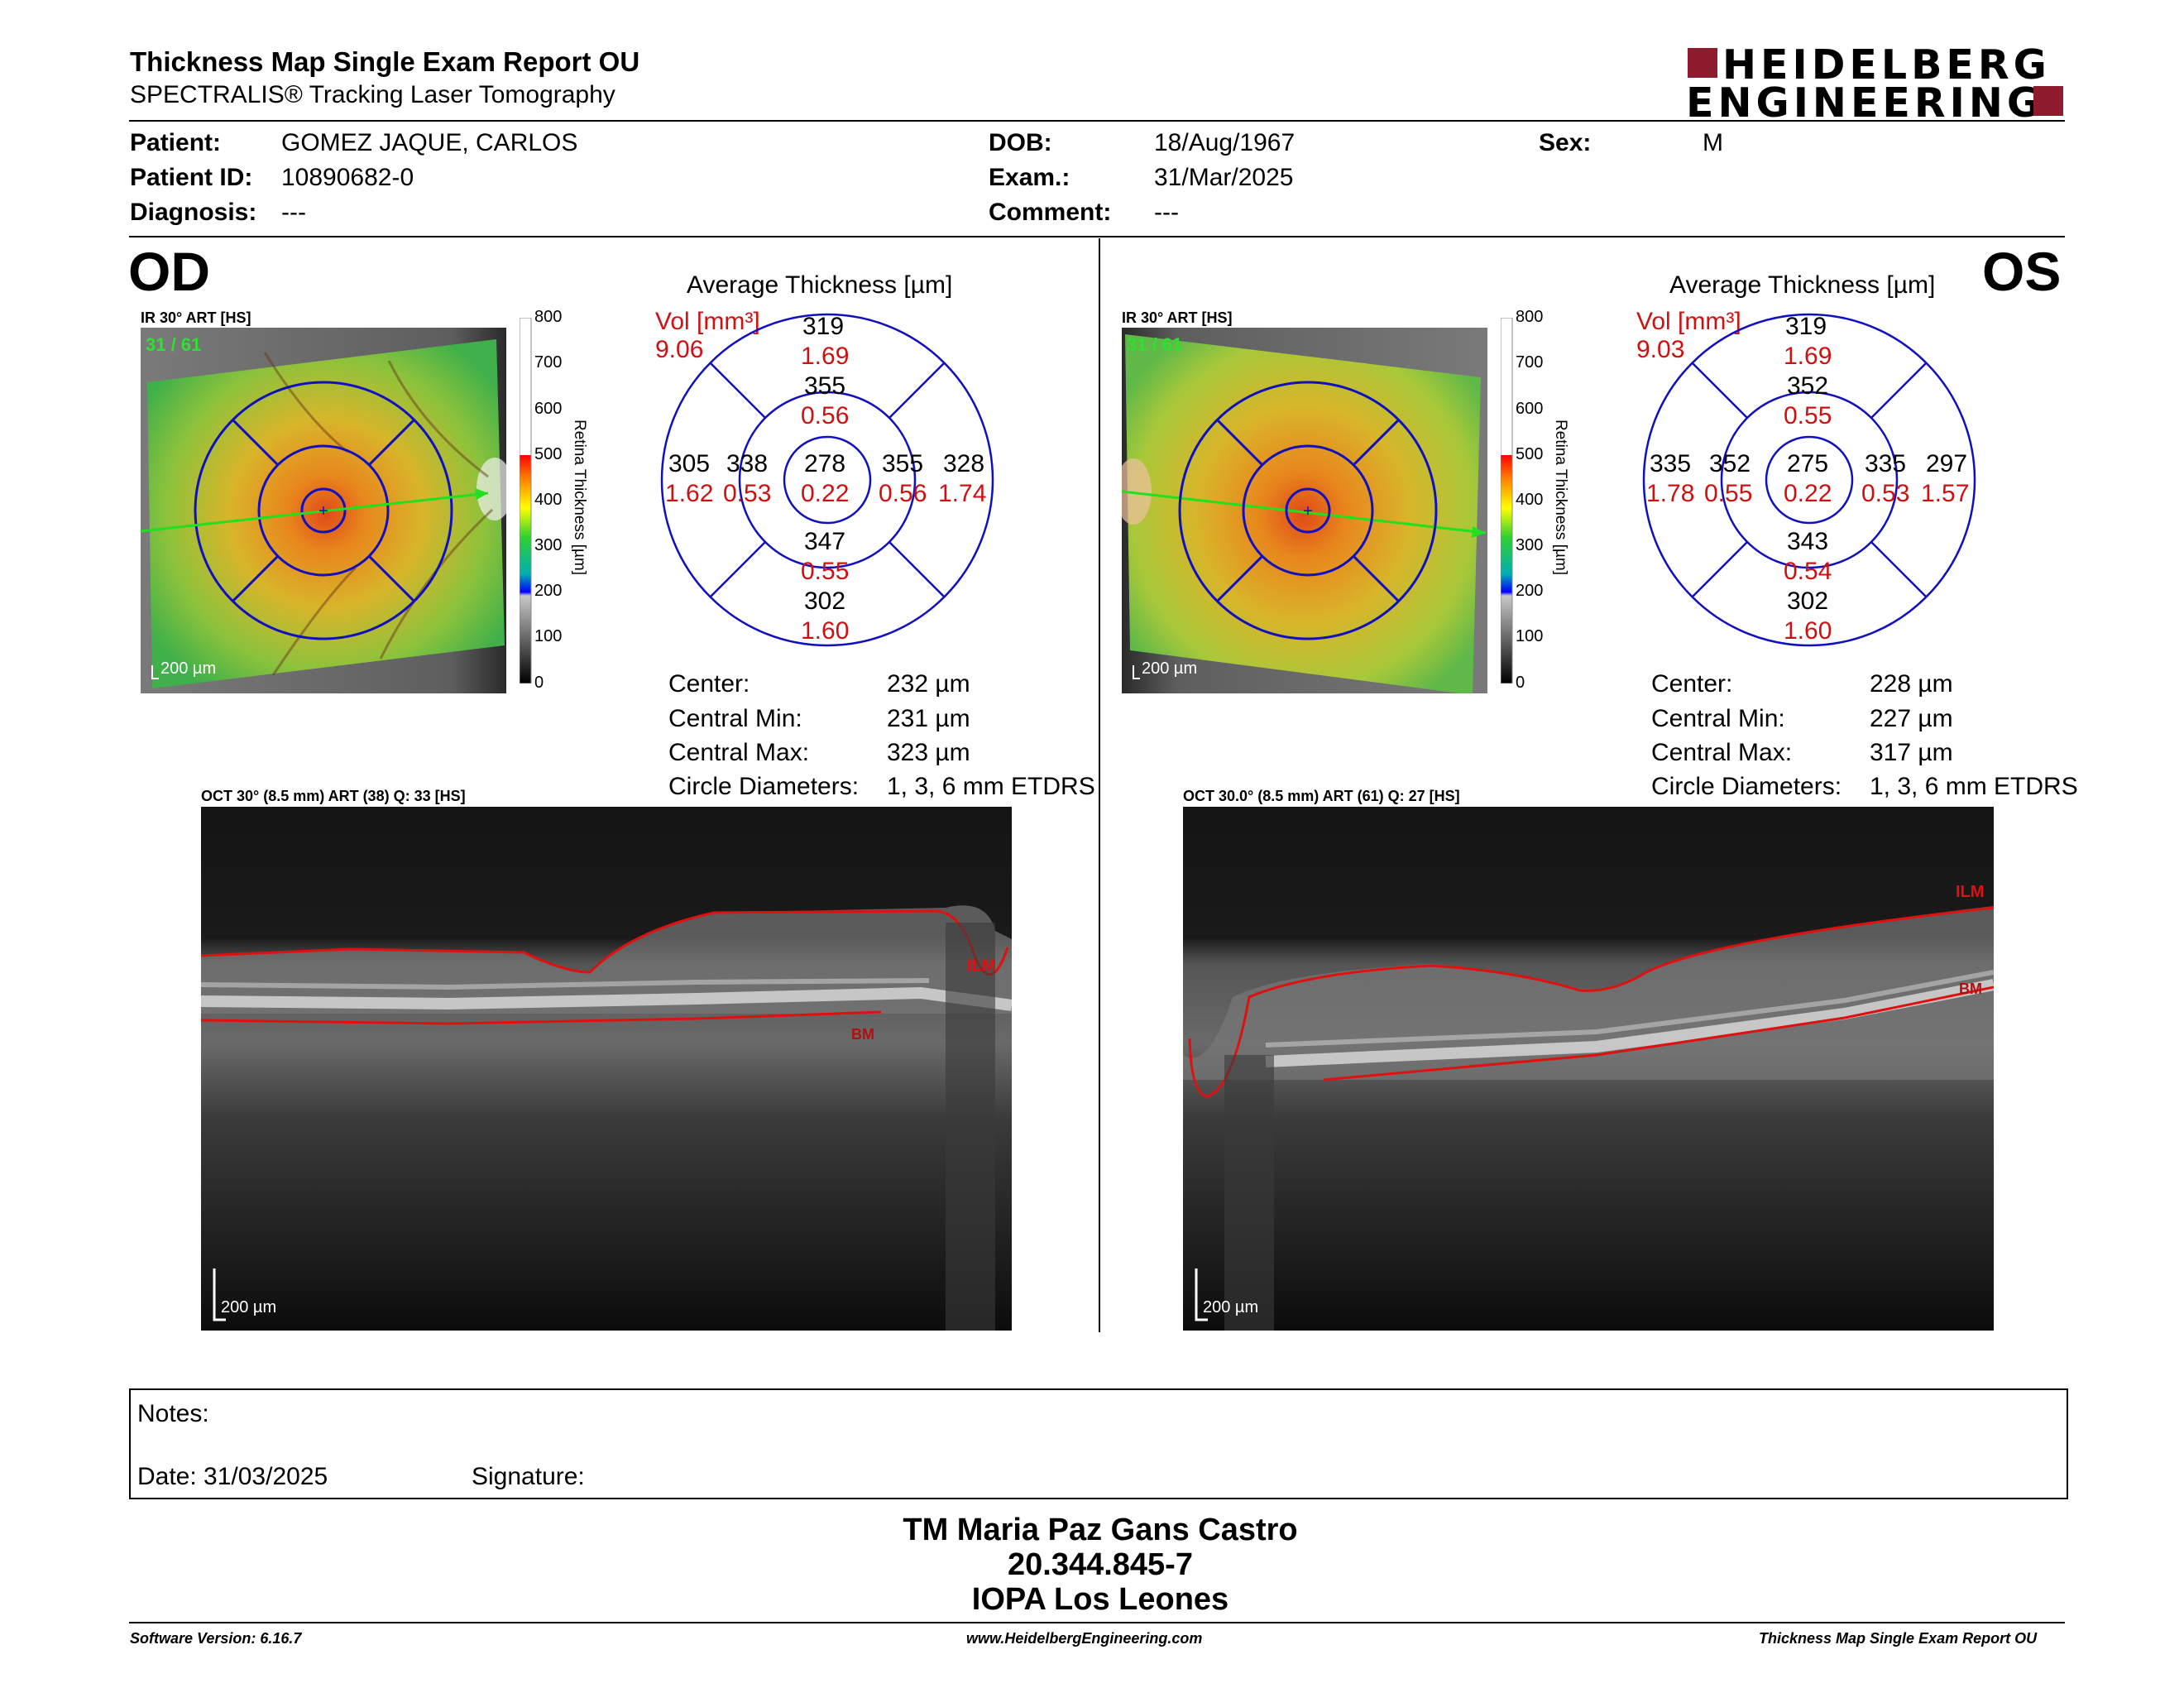  What do you see at coordinates (1911, 752) in the screenshot?
I see `os-cmax-value: 317 µm` at bounding box center [1911, 752].